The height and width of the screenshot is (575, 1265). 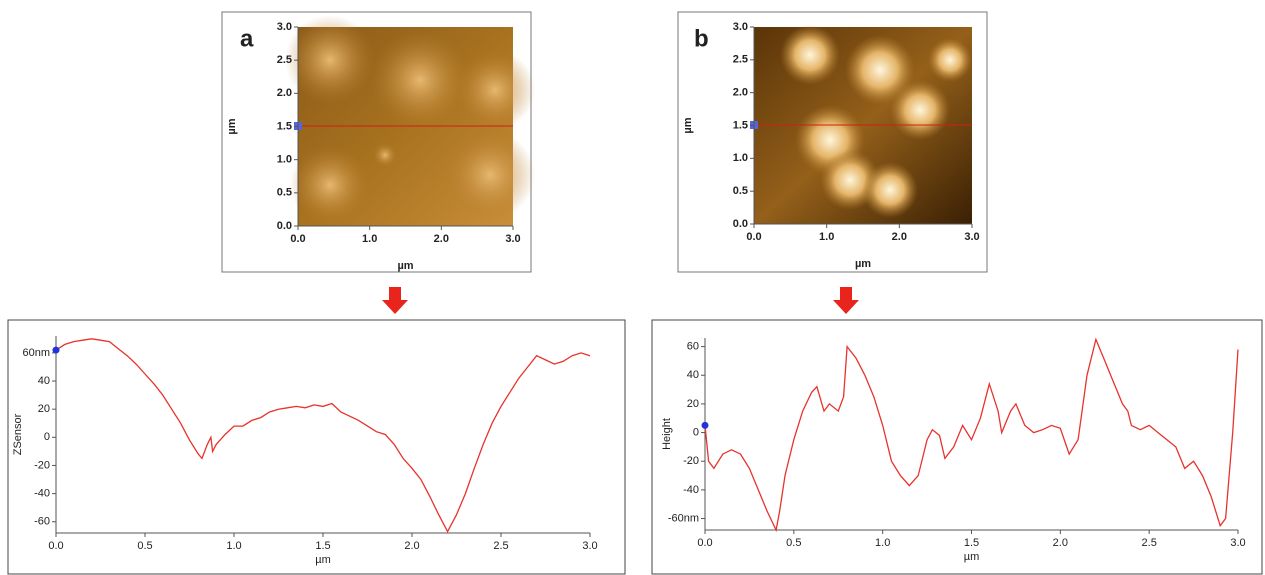 I want to click on panel-label: a, so click(x=247, y=38).